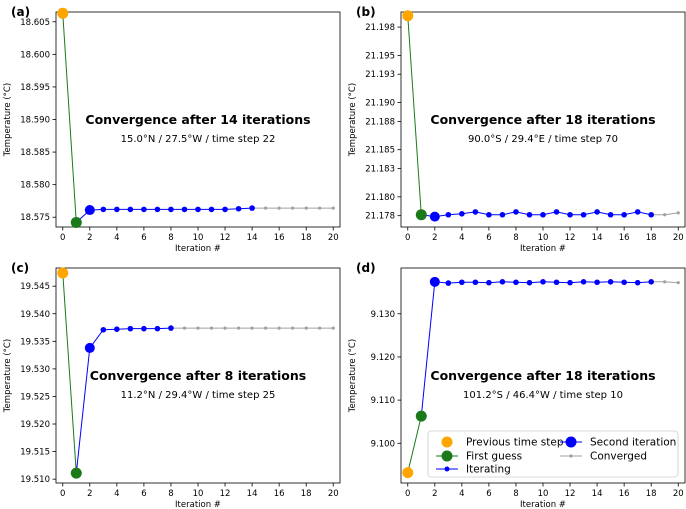  What do you see at coordinates (35, 55) in the screenshot?
I see `y-tick-label: 18.600` at bounding box center [35, 55].